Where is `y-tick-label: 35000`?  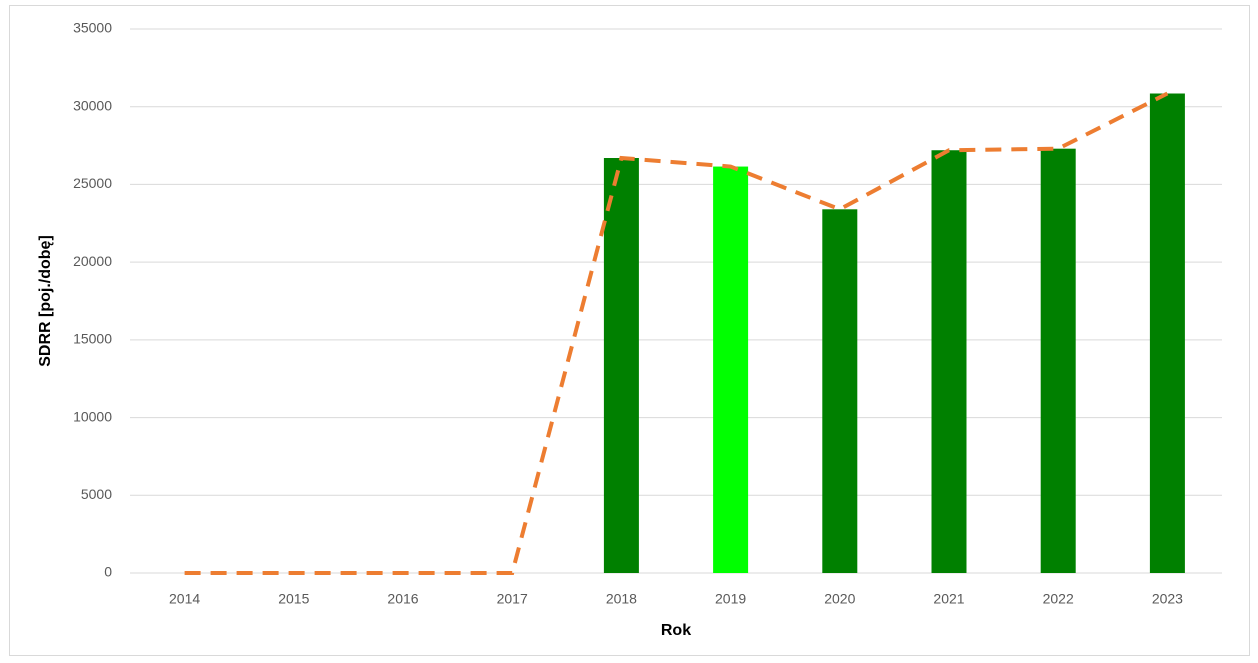 y-tick-label: 35000 is located at coordinates (92, 28).